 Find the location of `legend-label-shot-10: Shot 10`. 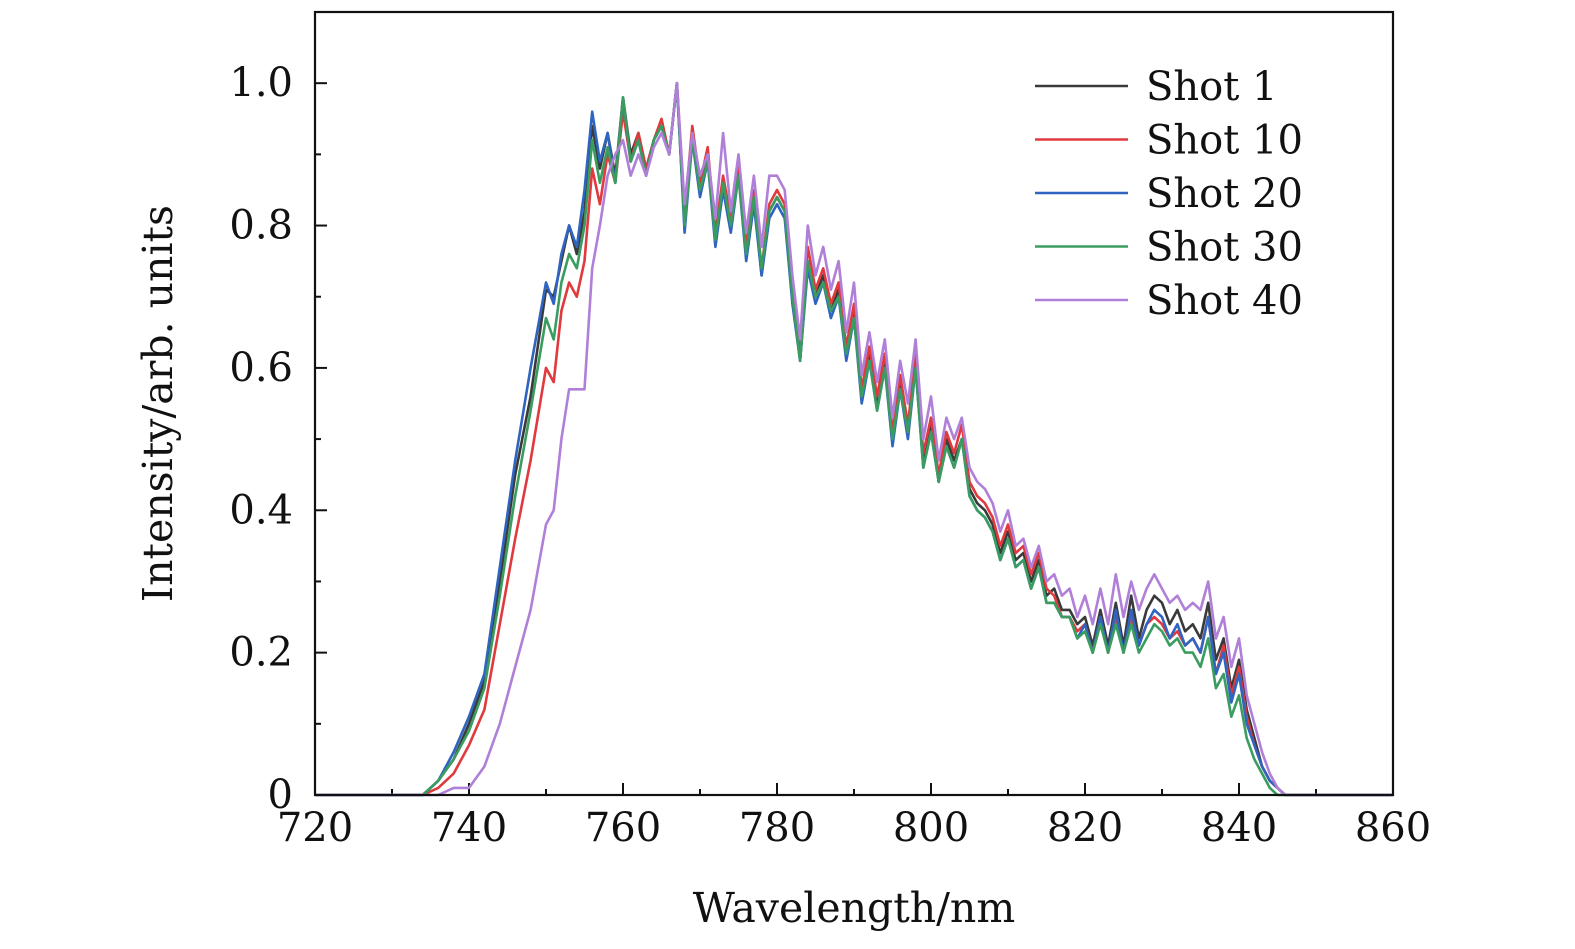

legend-label-shot-10: Shot 10 is located at coordinates (1224, 141).